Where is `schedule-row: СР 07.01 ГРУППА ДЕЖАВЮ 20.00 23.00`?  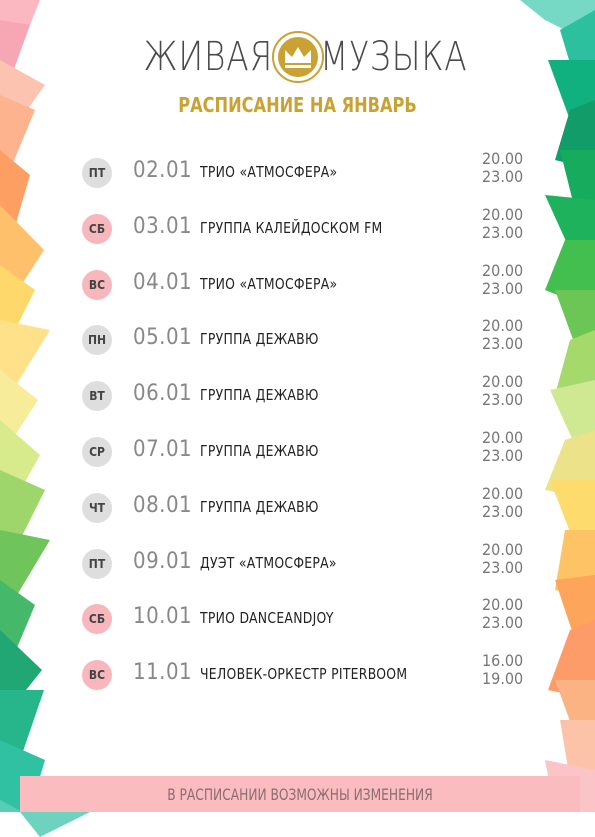
schedule-row: СР 07.01 ГРУППА ДЕЖАВЮ 20.00 23.00 is located at coordinates (297, 451).